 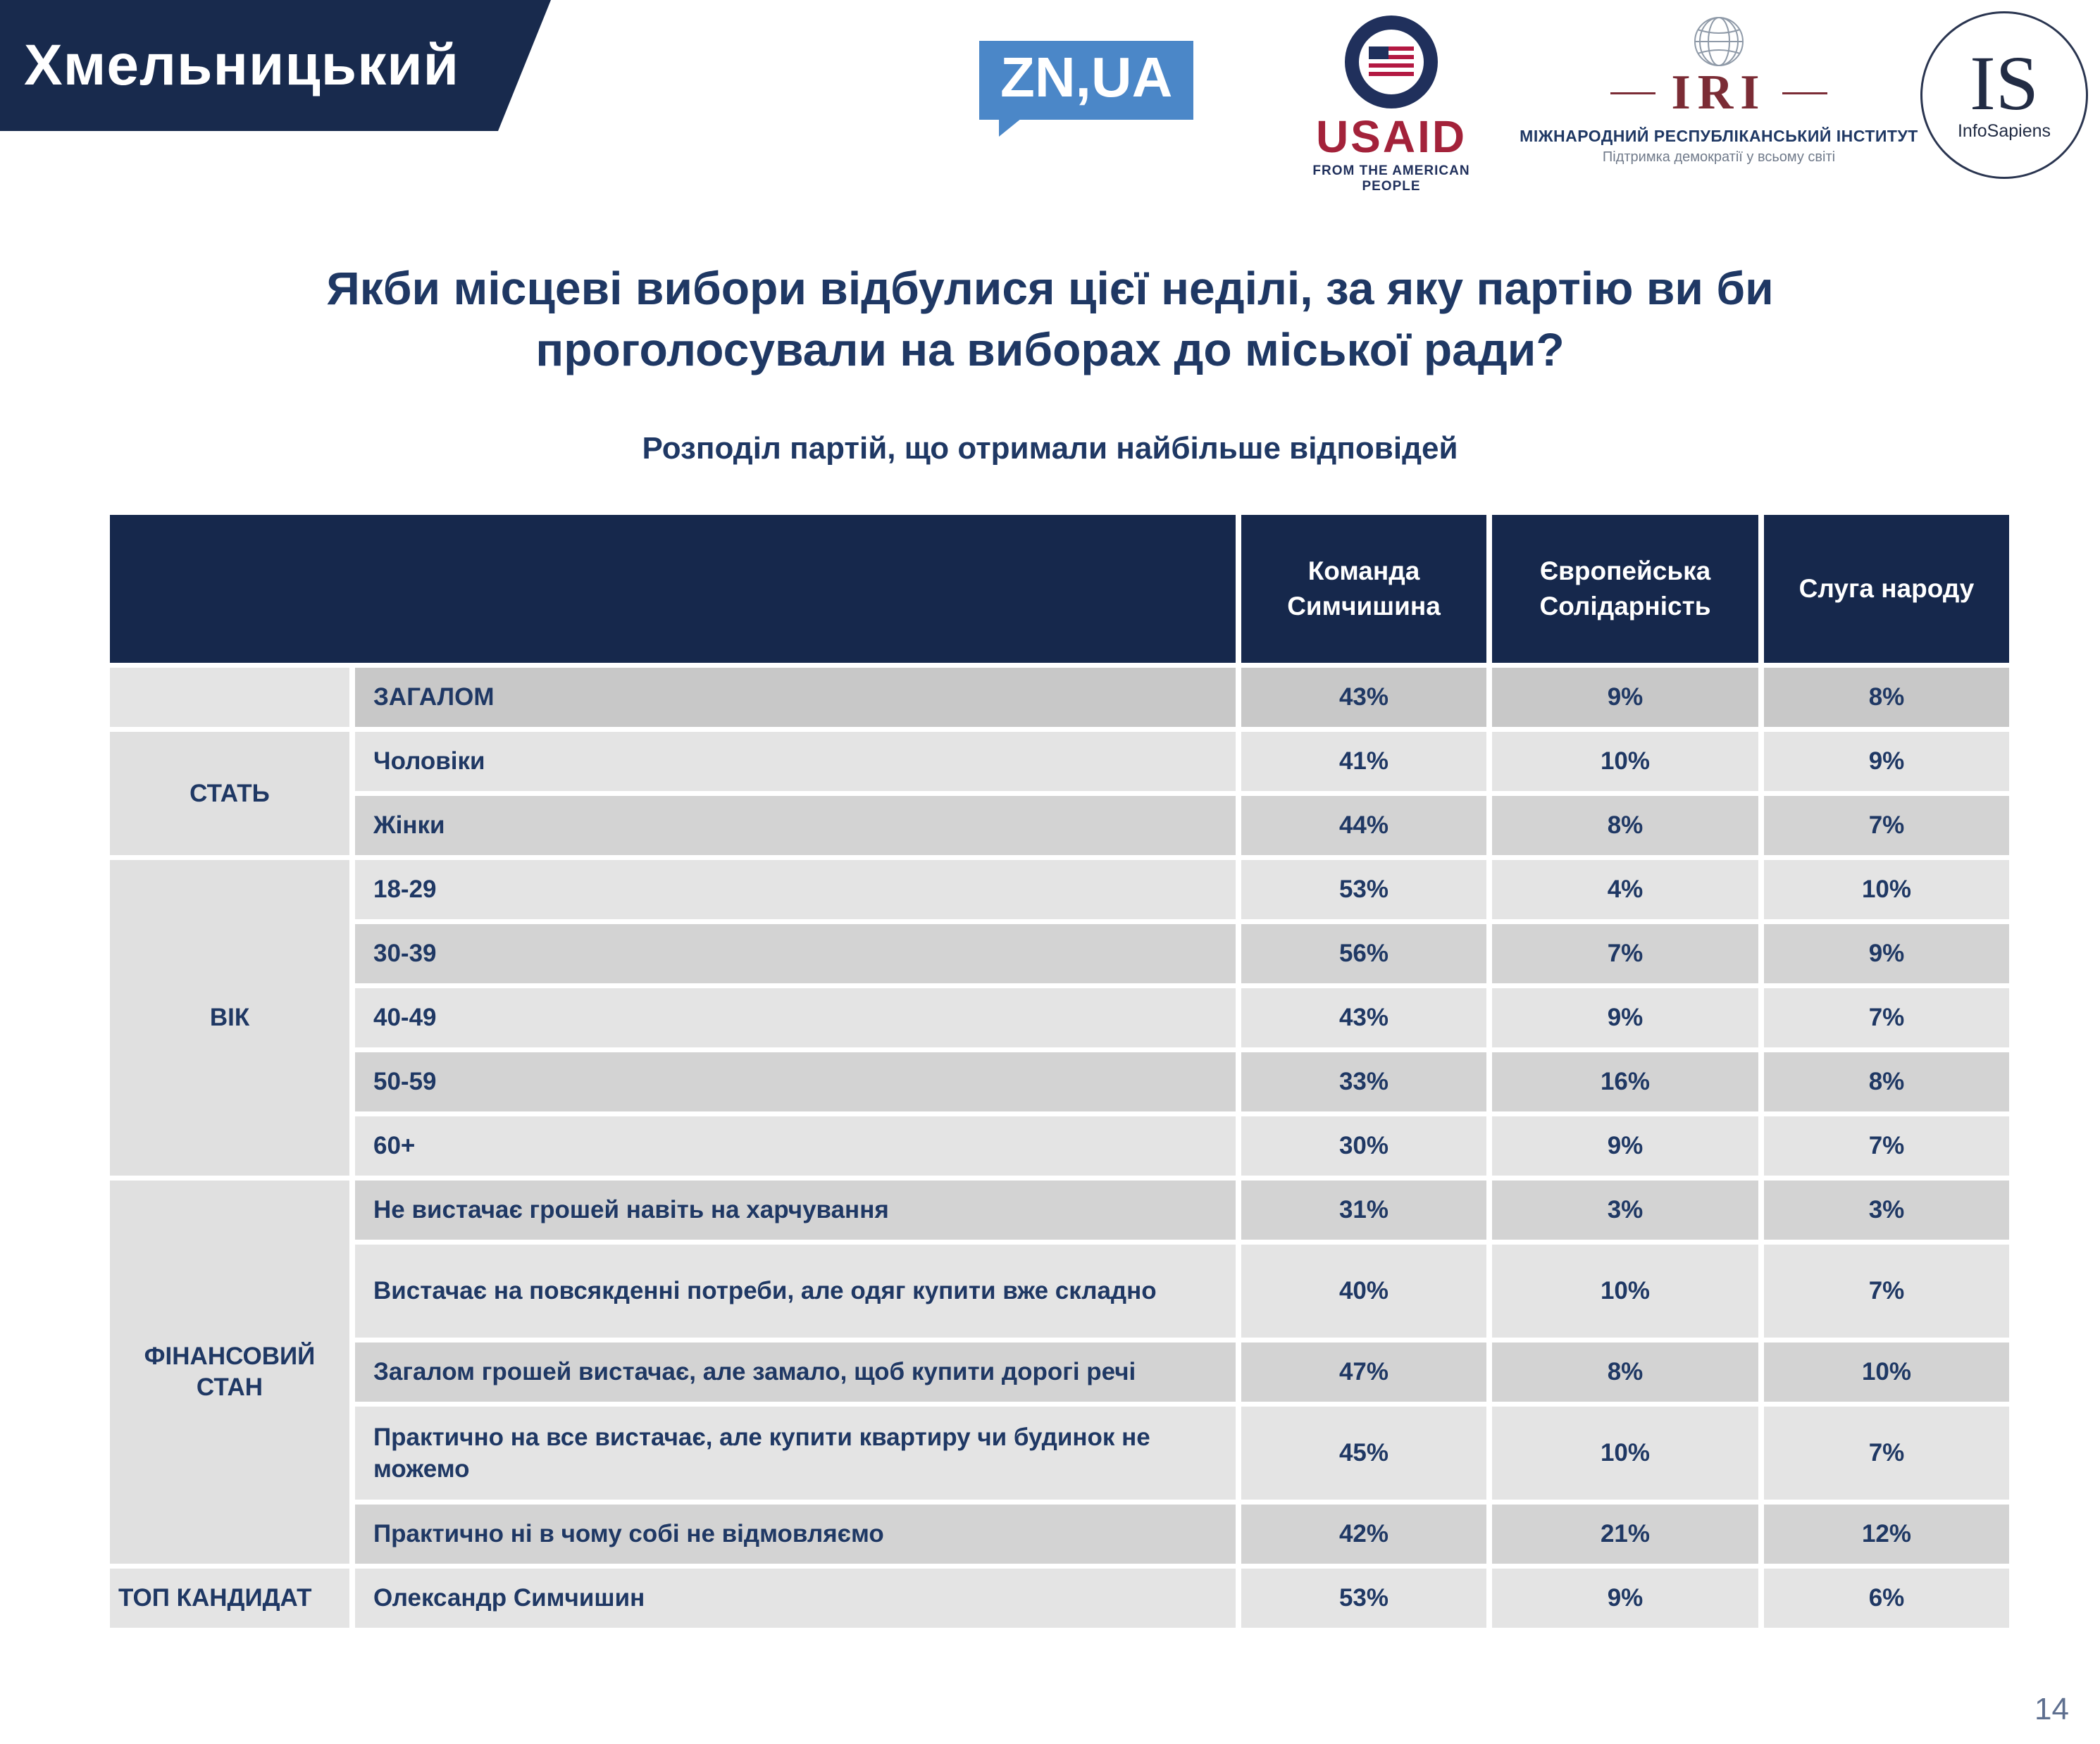 What do you see at coordinates (795, 1534) in the screenshot?
I see `row-label: Практично ні в чому собі не відмовляємо` at bounding box center [795, 1534].